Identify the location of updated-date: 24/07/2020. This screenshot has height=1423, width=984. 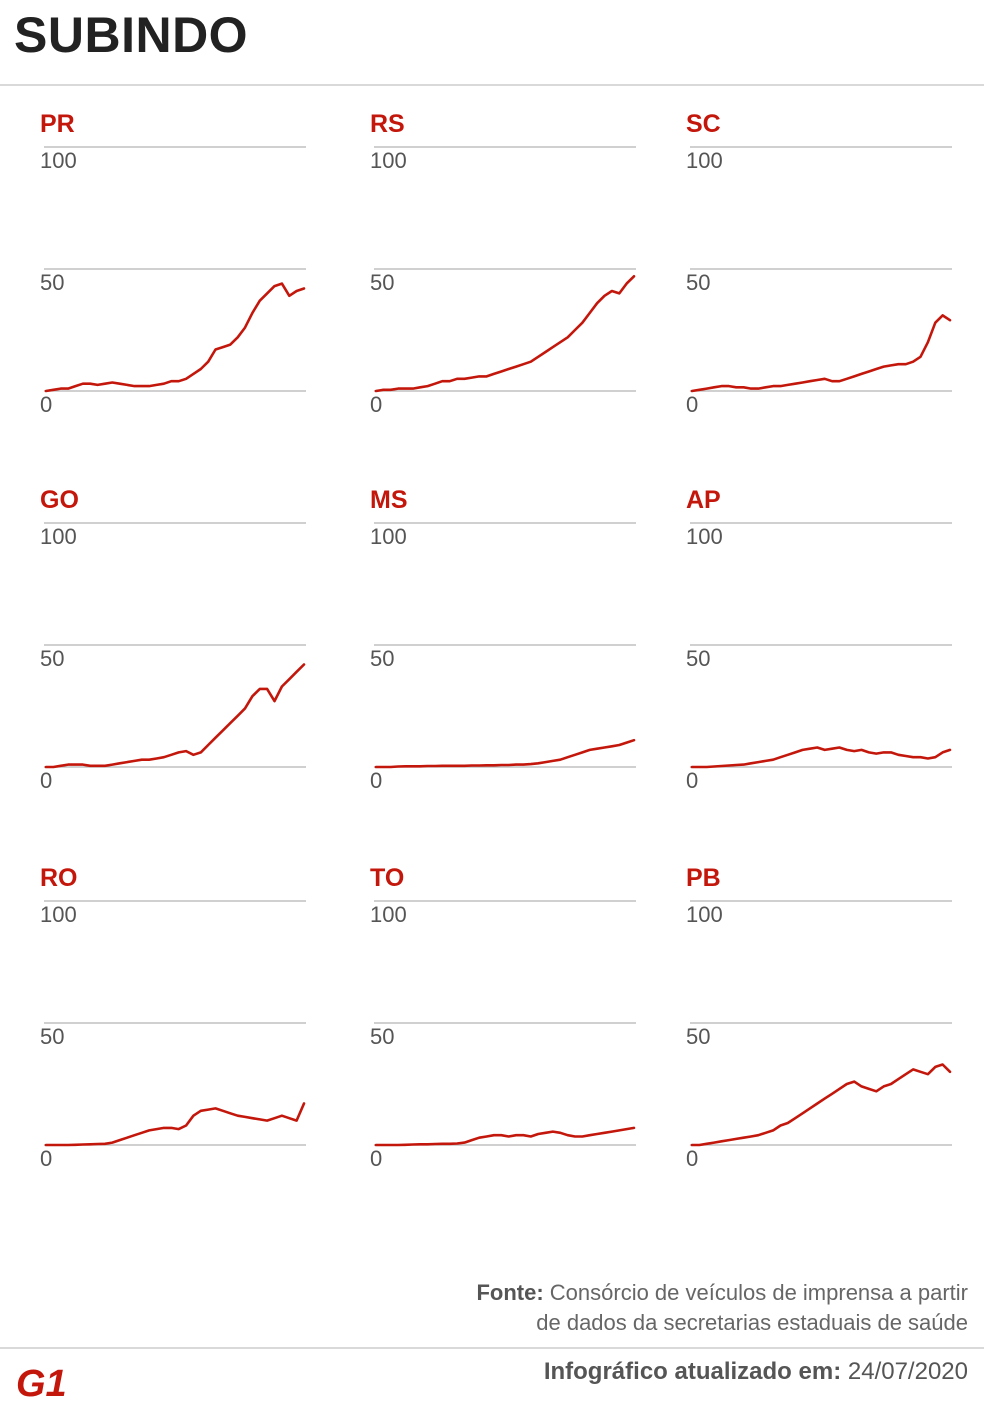
(907, 1371).